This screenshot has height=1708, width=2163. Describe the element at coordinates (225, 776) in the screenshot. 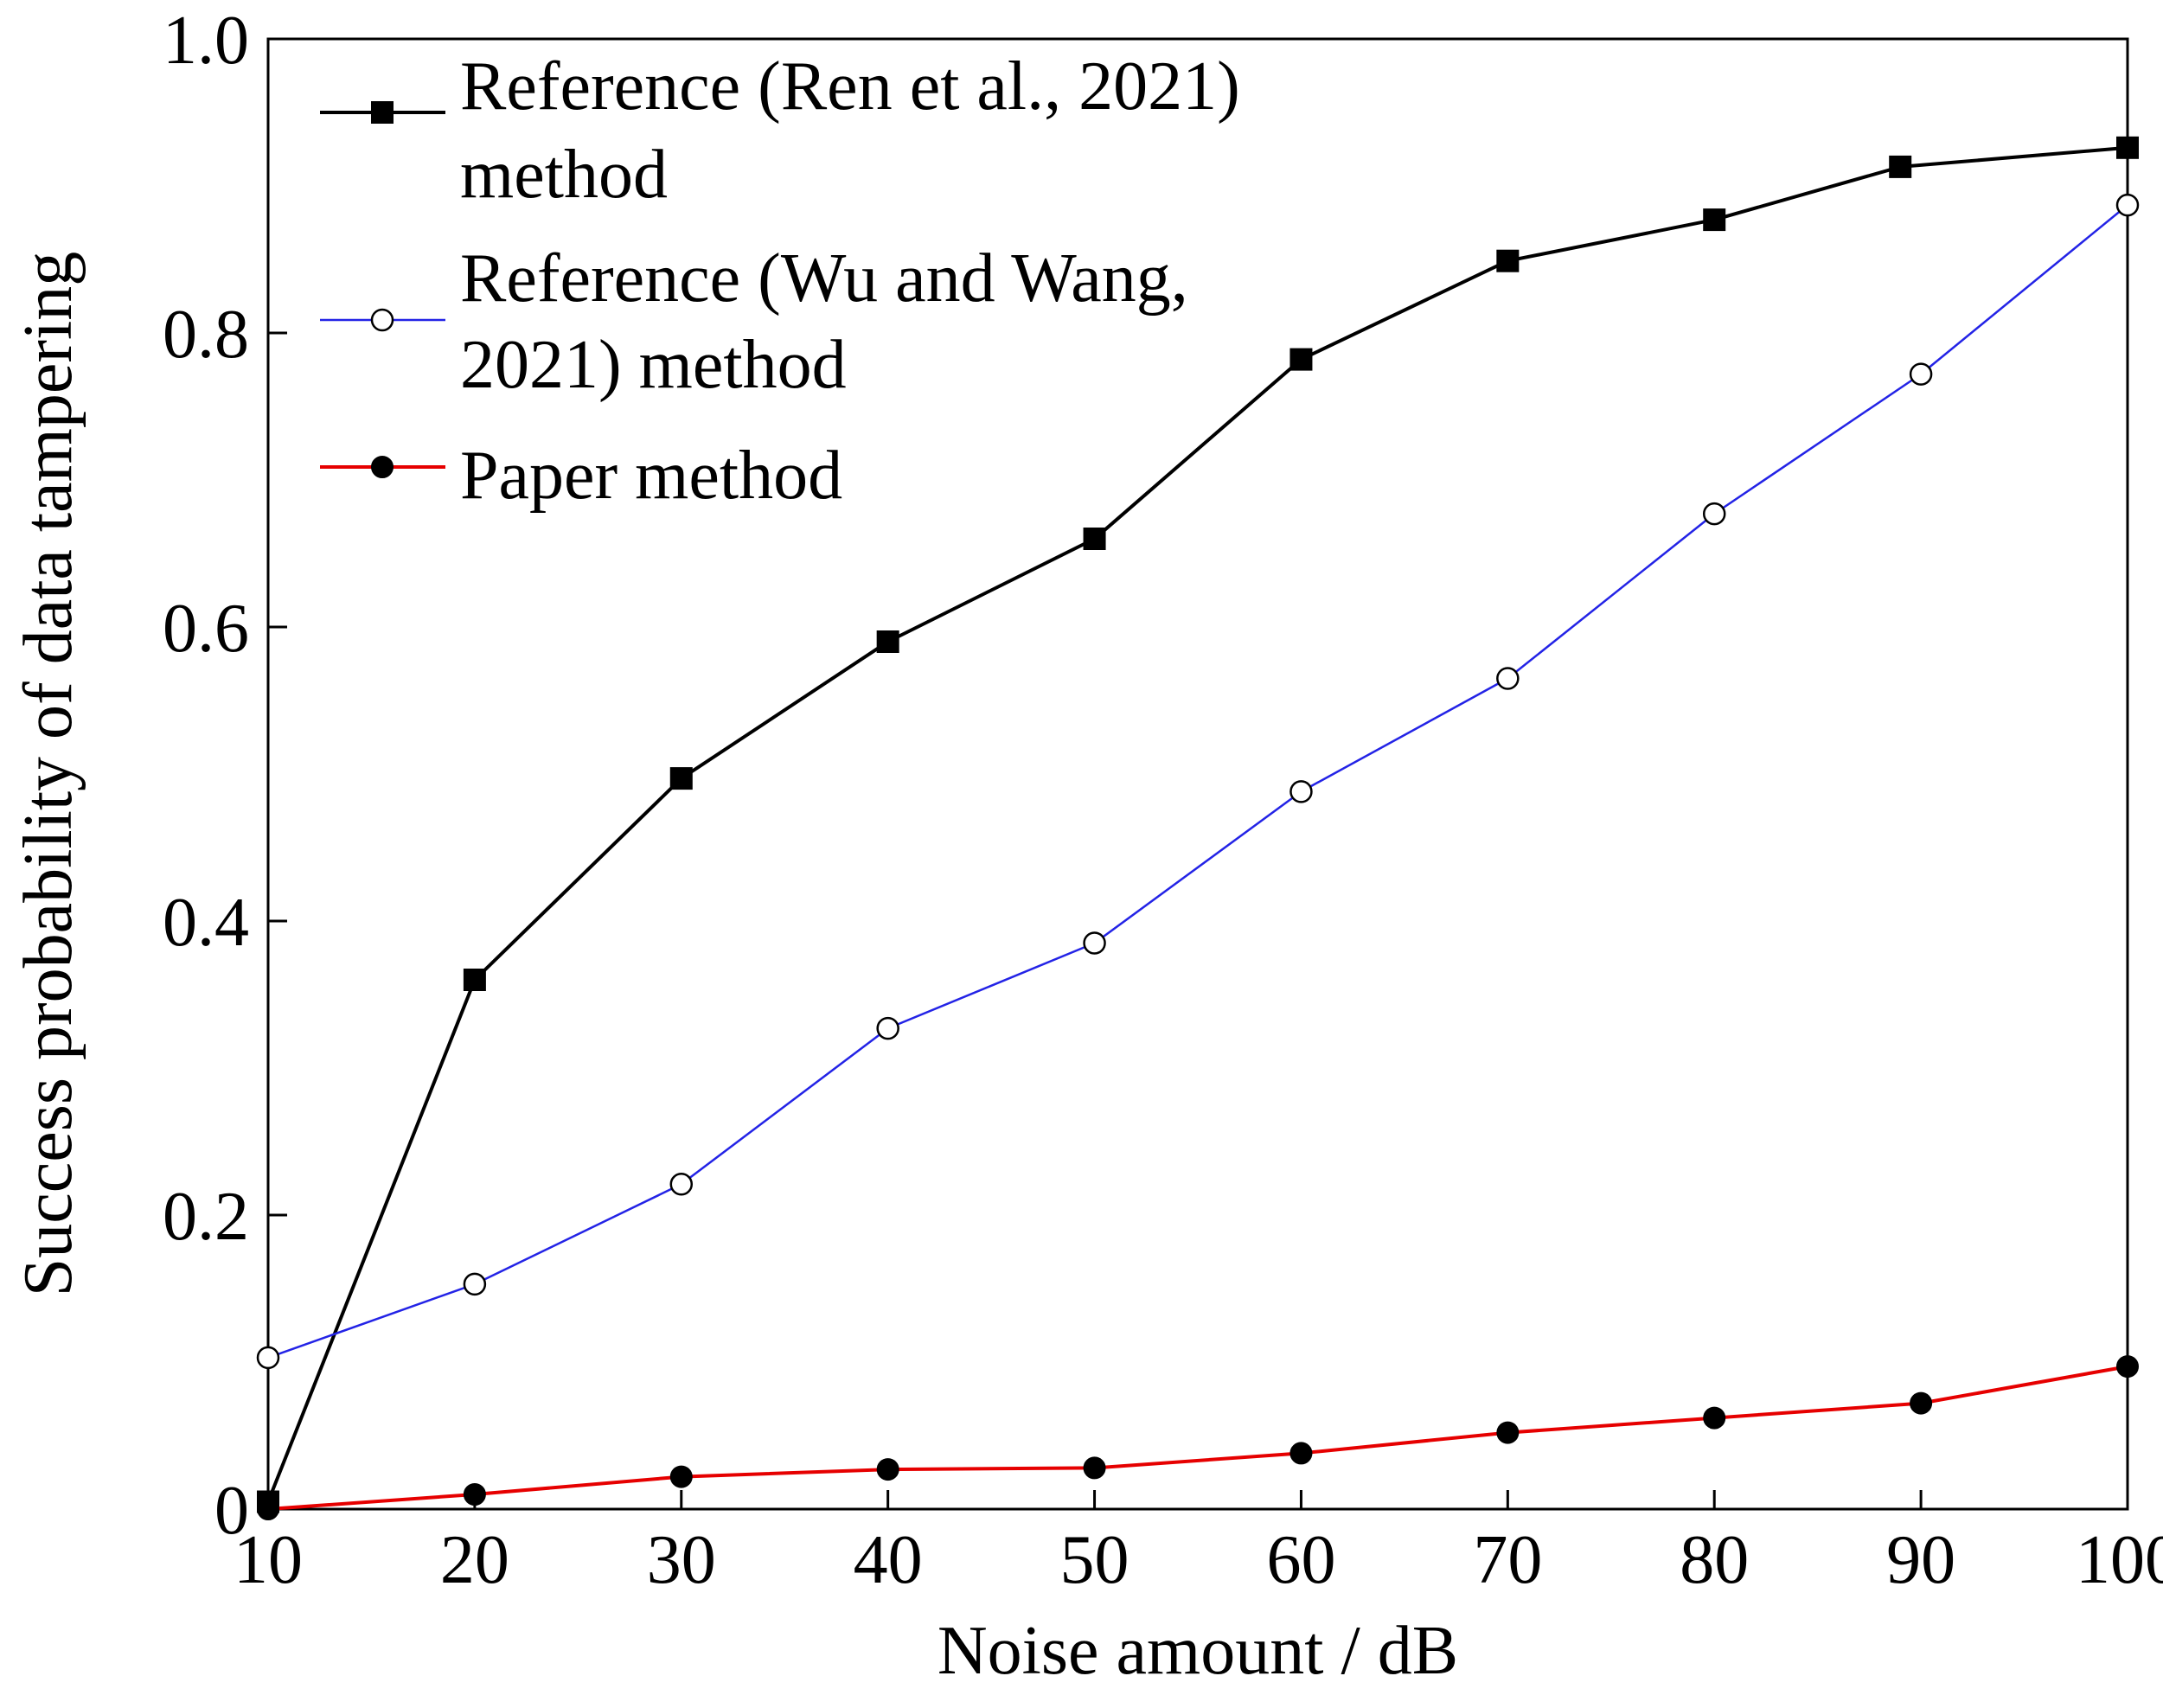

I see `y-axis-ticks: 0 0.2 0.4 0.6 0.8 1.0` at that location.